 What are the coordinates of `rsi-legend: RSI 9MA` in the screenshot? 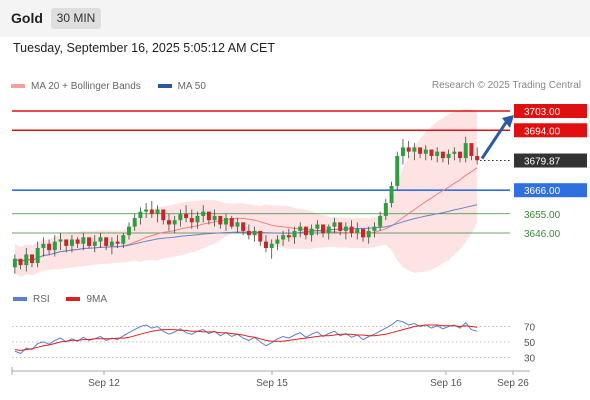 It's located at (67, 299).